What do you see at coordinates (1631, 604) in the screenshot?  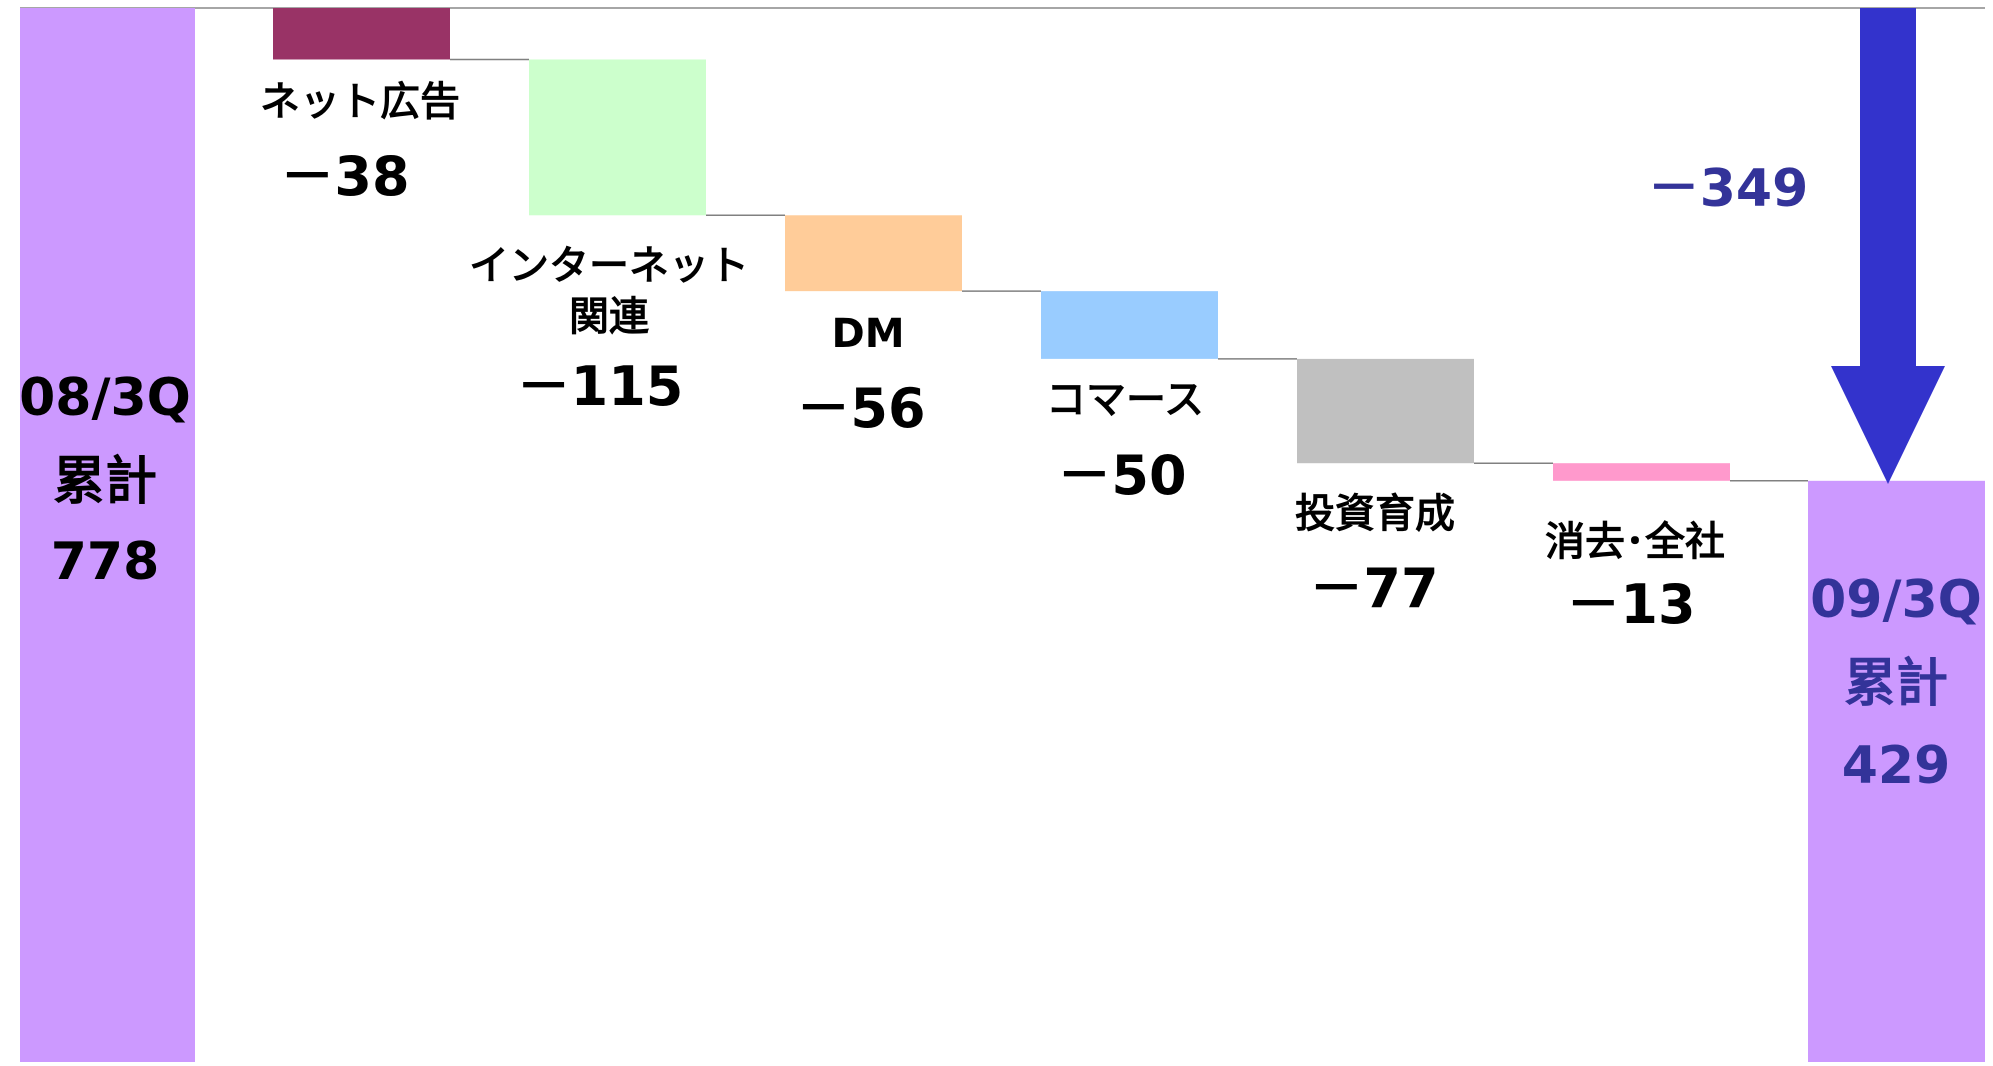 I see `step-value-label-6: －13` at bounding box center [1631, 604].